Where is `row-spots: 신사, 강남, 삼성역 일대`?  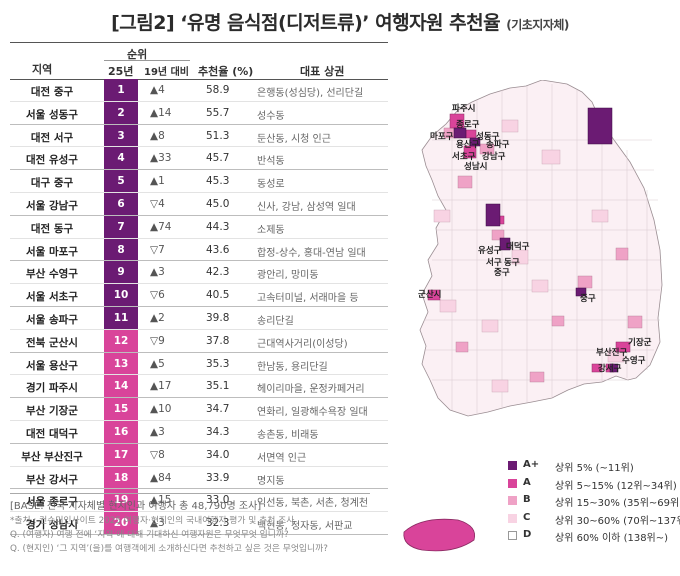
row-spots: 신사, 강남, 삼성역 일대 is located at coordinates (306, 207).